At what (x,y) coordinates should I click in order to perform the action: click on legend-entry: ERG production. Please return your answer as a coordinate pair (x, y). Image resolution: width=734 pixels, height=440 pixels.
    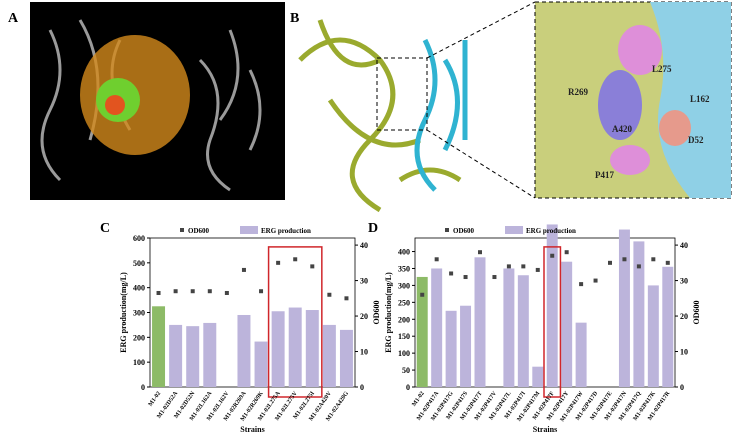
    Looking at the image, I should click on (551, 231).